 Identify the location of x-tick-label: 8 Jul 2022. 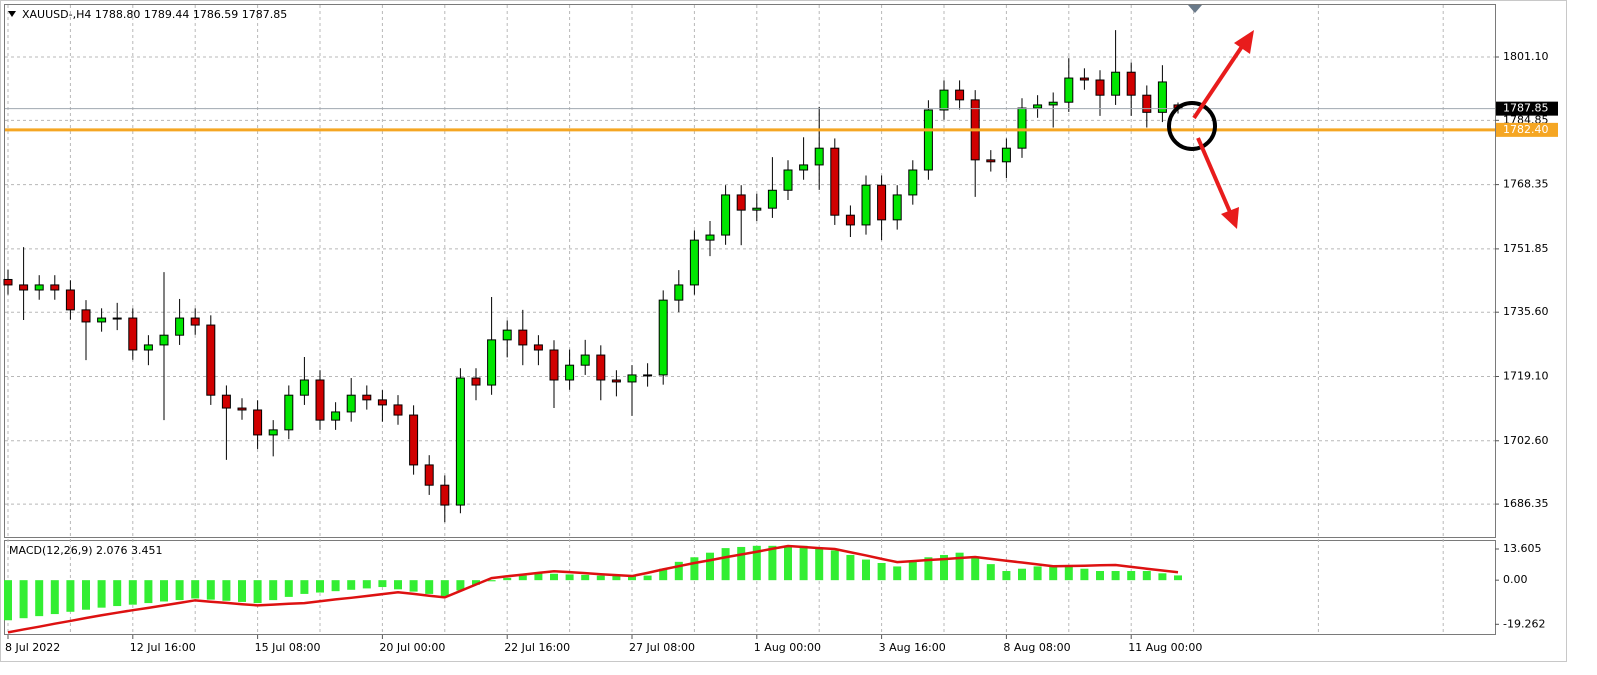
(32, 647).